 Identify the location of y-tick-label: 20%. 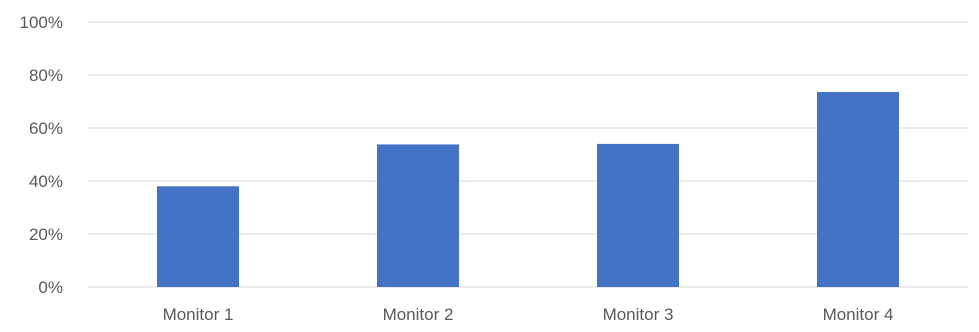
(46, 234).